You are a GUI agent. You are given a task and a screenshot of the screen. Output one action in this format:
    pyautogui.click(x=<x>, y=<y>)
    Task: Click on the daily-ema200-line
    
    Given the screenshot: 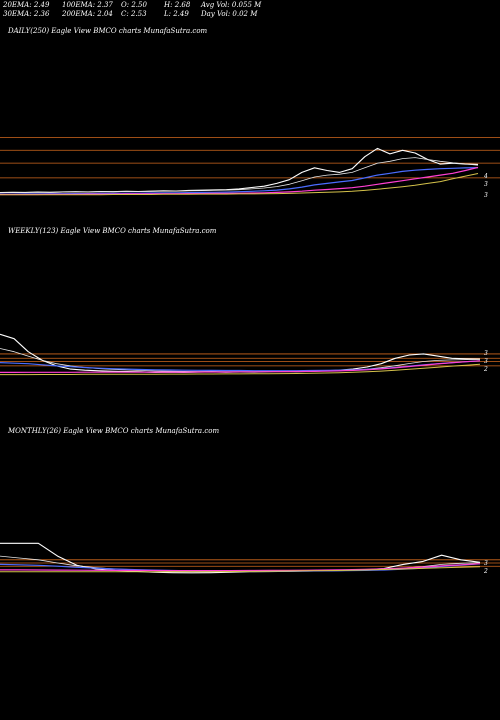 What is the action you would take?
    pyautogui.click(x=239, y=184)
    